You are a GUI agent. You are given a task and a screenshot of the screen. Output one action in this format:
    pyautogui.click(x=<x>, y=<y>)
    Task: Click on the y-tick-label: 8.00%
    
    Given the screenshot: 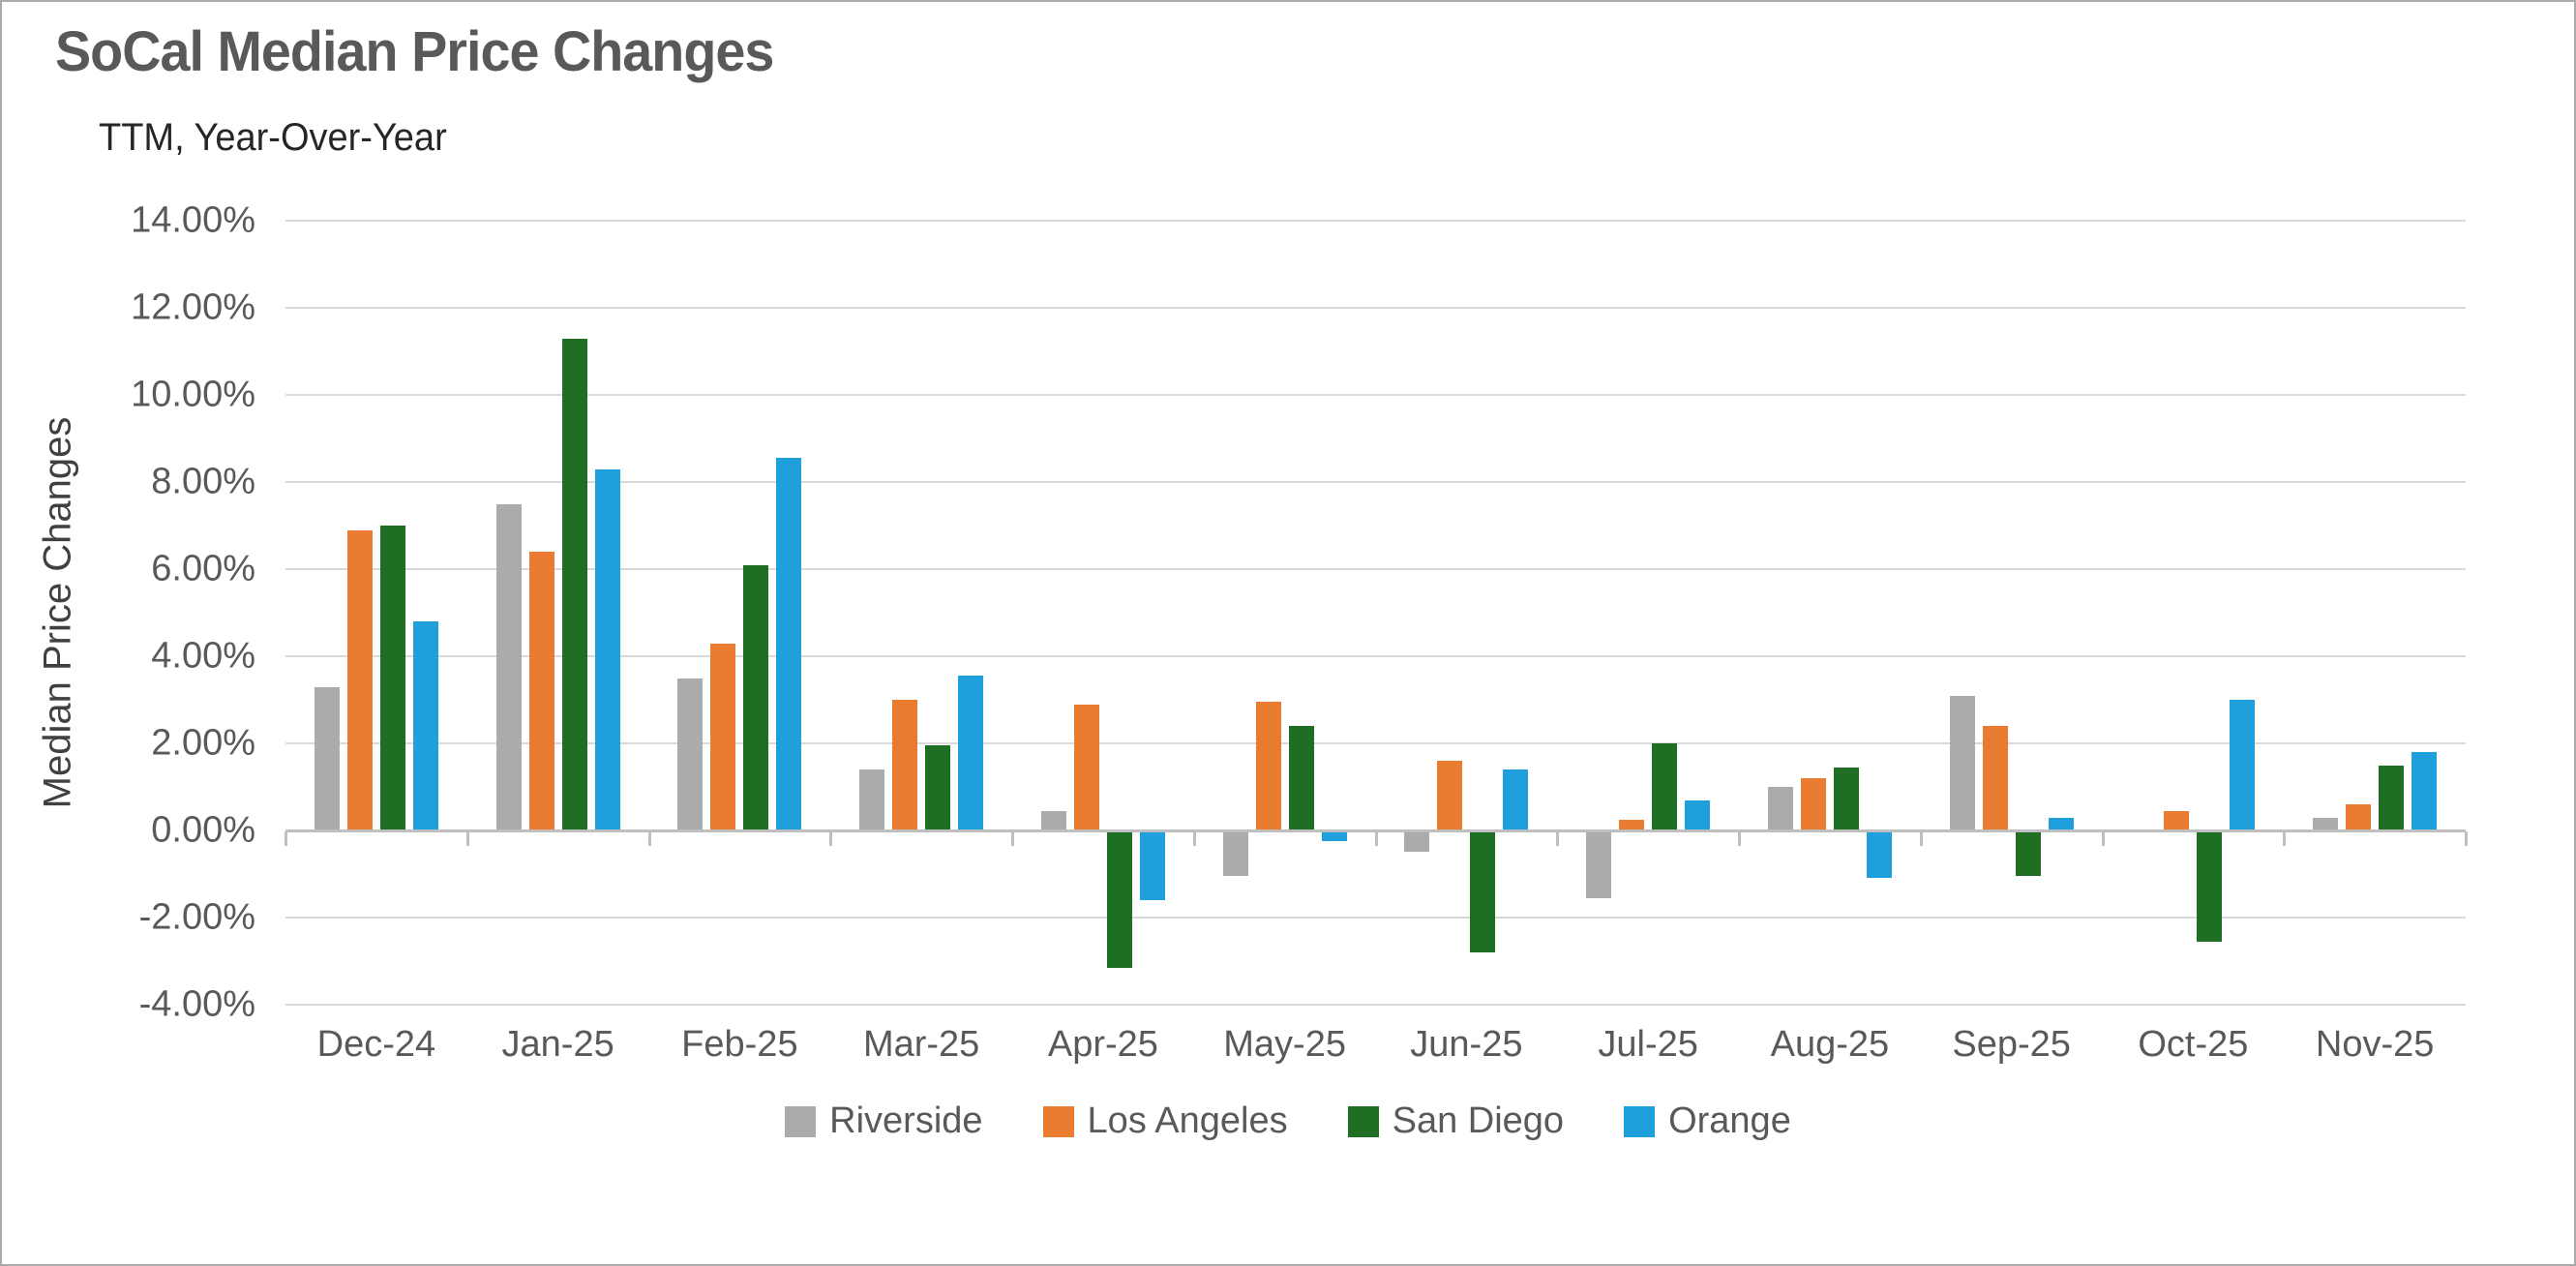 What is the action you would take?
    pyautogui.click(x=203, y=481)
    